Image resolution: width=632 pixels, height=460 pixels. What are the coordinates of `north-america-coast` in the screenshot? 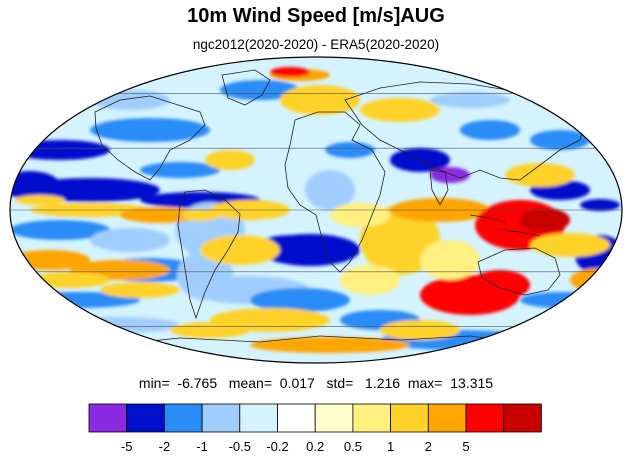 It's located at (150, 138).